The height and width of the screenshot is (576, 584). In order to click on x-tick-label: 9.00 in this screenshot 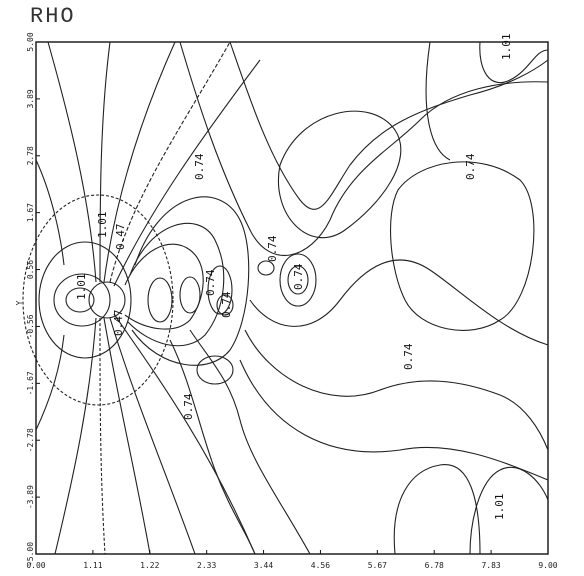, I will do `click(547, 565)`.